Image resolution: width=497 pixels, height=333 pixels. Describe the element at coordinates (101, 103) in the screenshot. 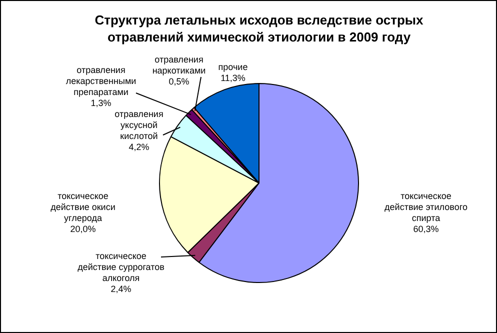

I see `data-label: 1,3%` at that location.